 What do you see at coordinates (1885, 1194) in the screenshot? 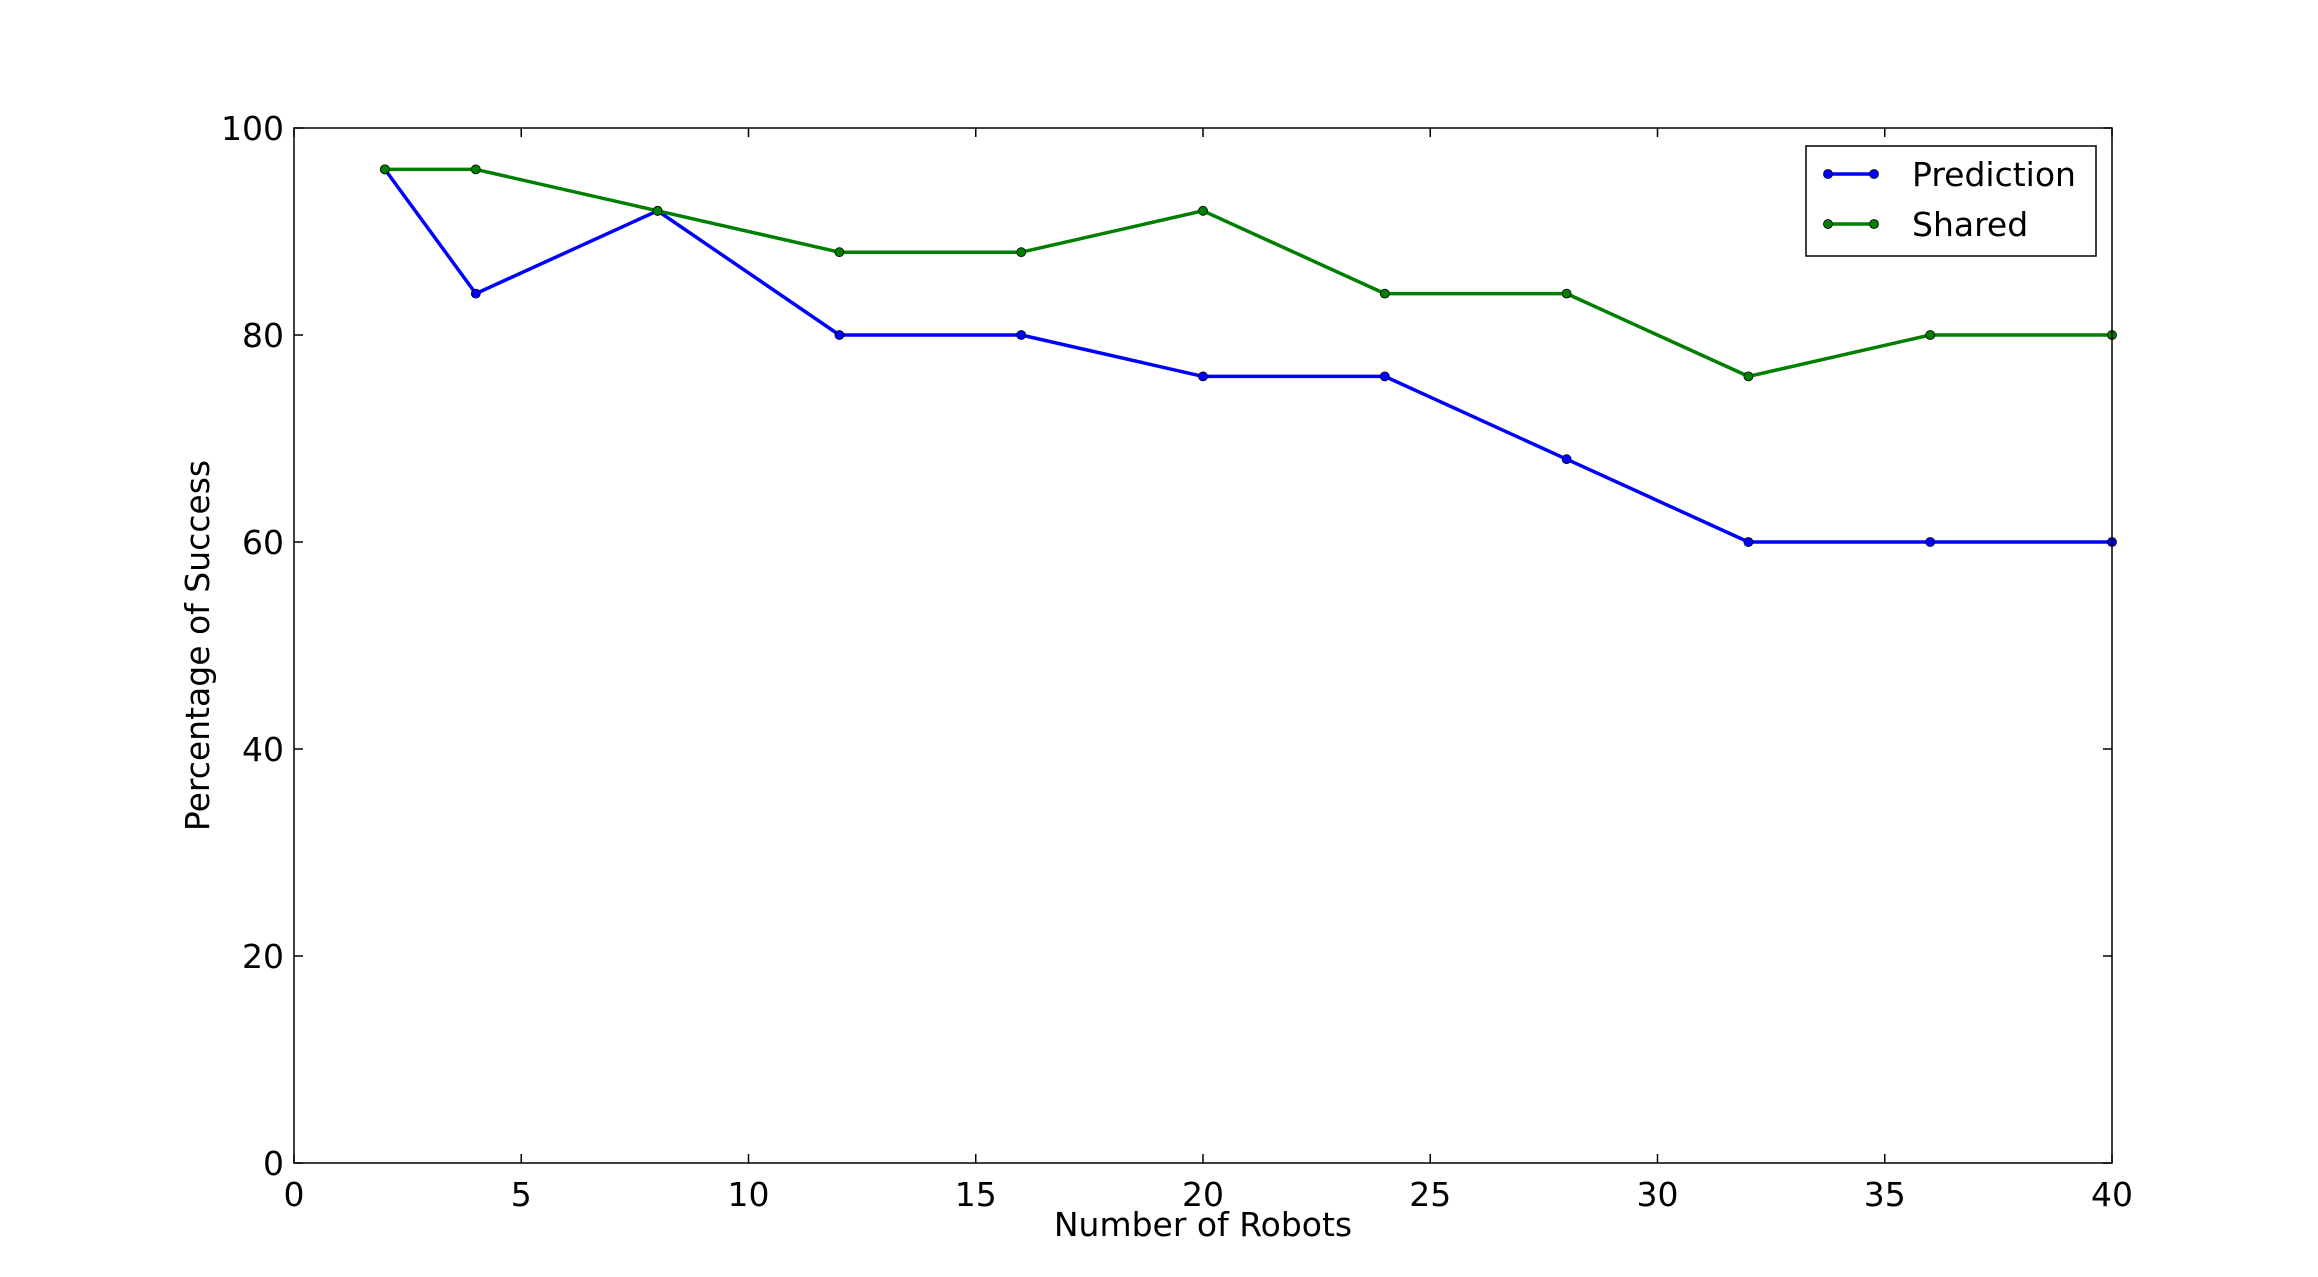
I see `x-tick-label: 35` at bounding box center [1885, 1194].